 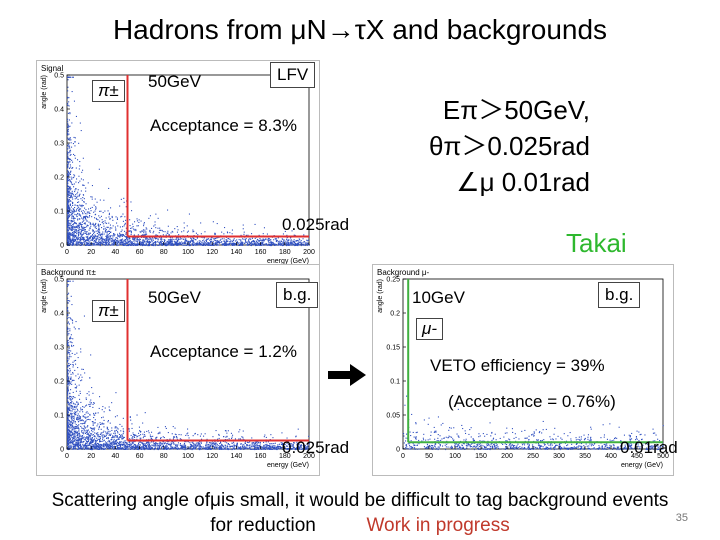 I want to click on plot-title: Background π±, so click(x=68, y=272).